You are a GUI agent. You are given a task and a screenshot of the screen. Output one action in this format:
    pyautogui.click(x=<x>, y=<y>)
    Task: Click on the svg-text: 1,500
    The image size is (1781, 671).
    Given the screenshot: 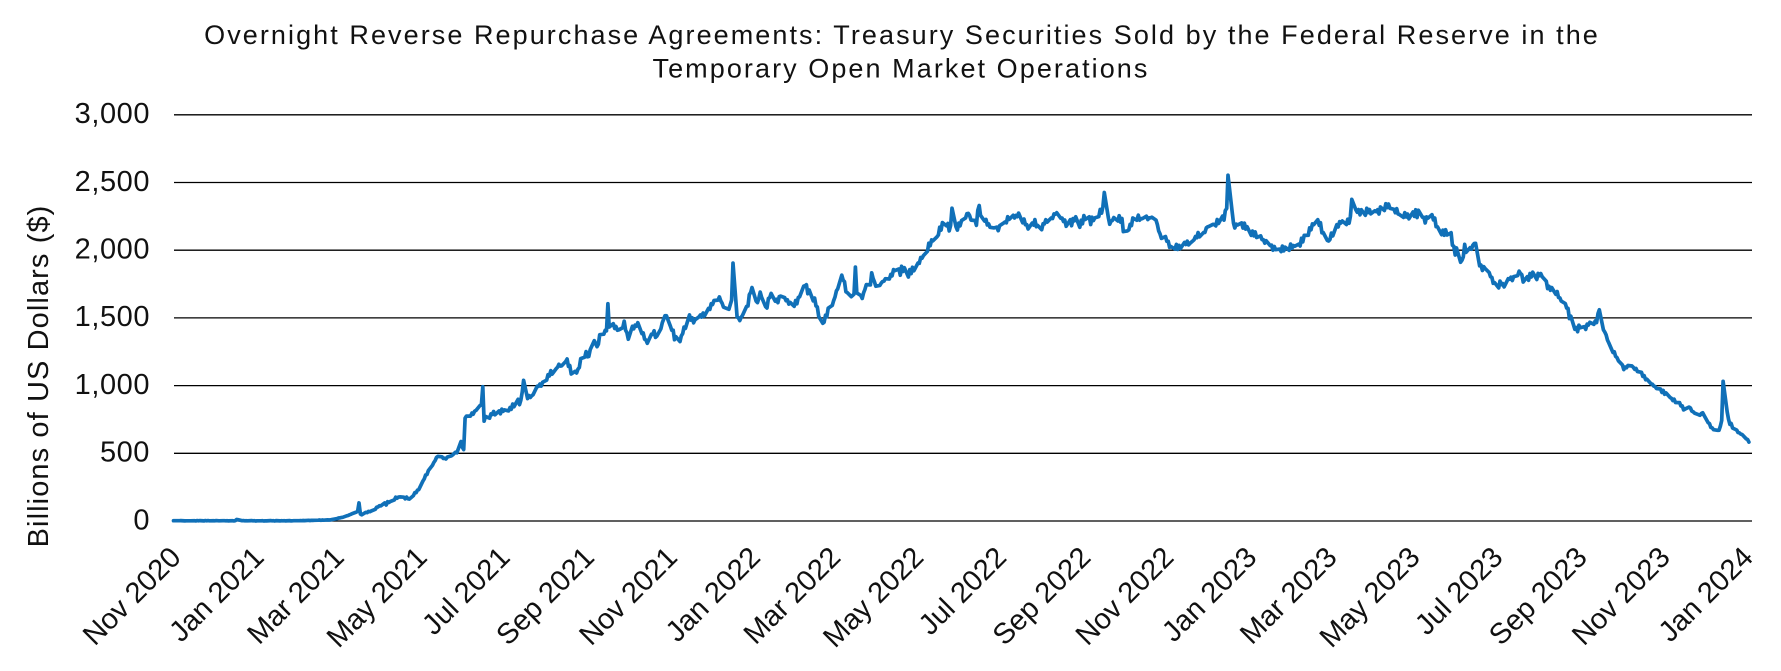 What is the action you would take?
    pyautogui.click(x=112, y=317)
    